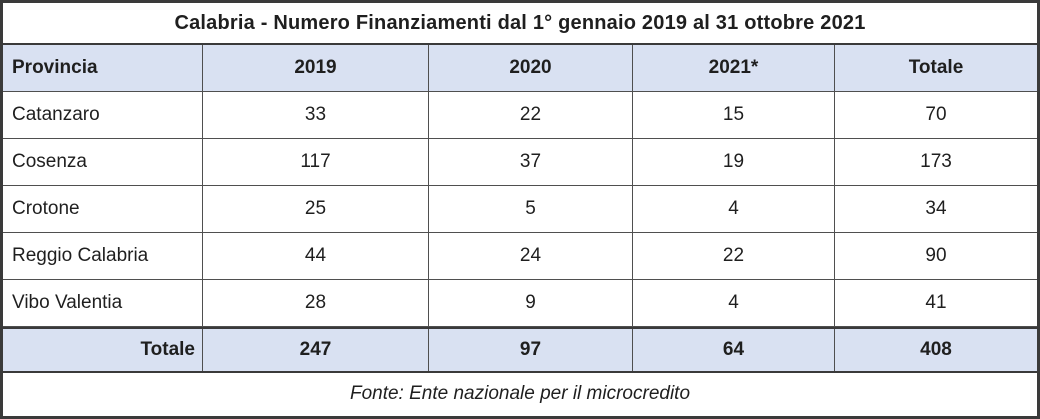  I want to click on table-header-row: Provincia 2019 2020 2021* Totale, so click(520, 68).